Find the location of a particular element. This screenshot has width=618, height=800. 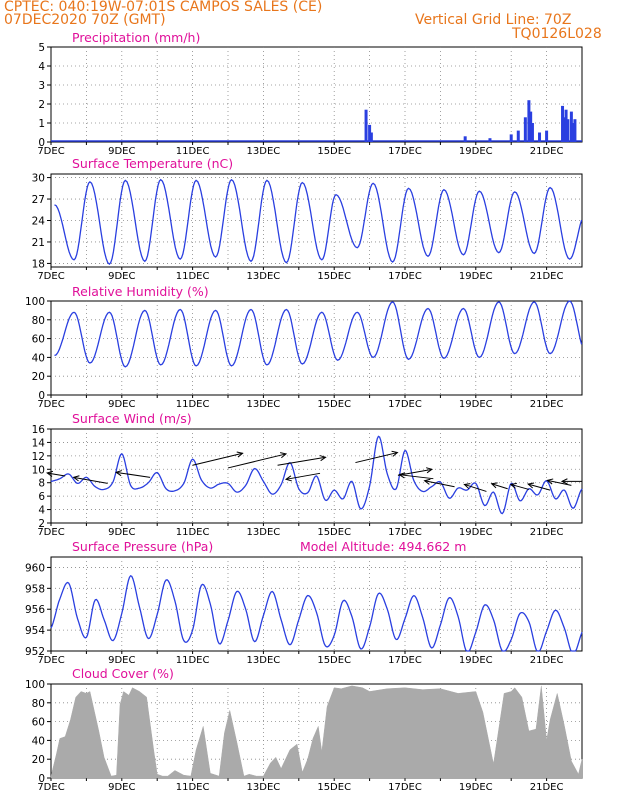

y-tick-label: 960 is located at coordinates (35, 568).